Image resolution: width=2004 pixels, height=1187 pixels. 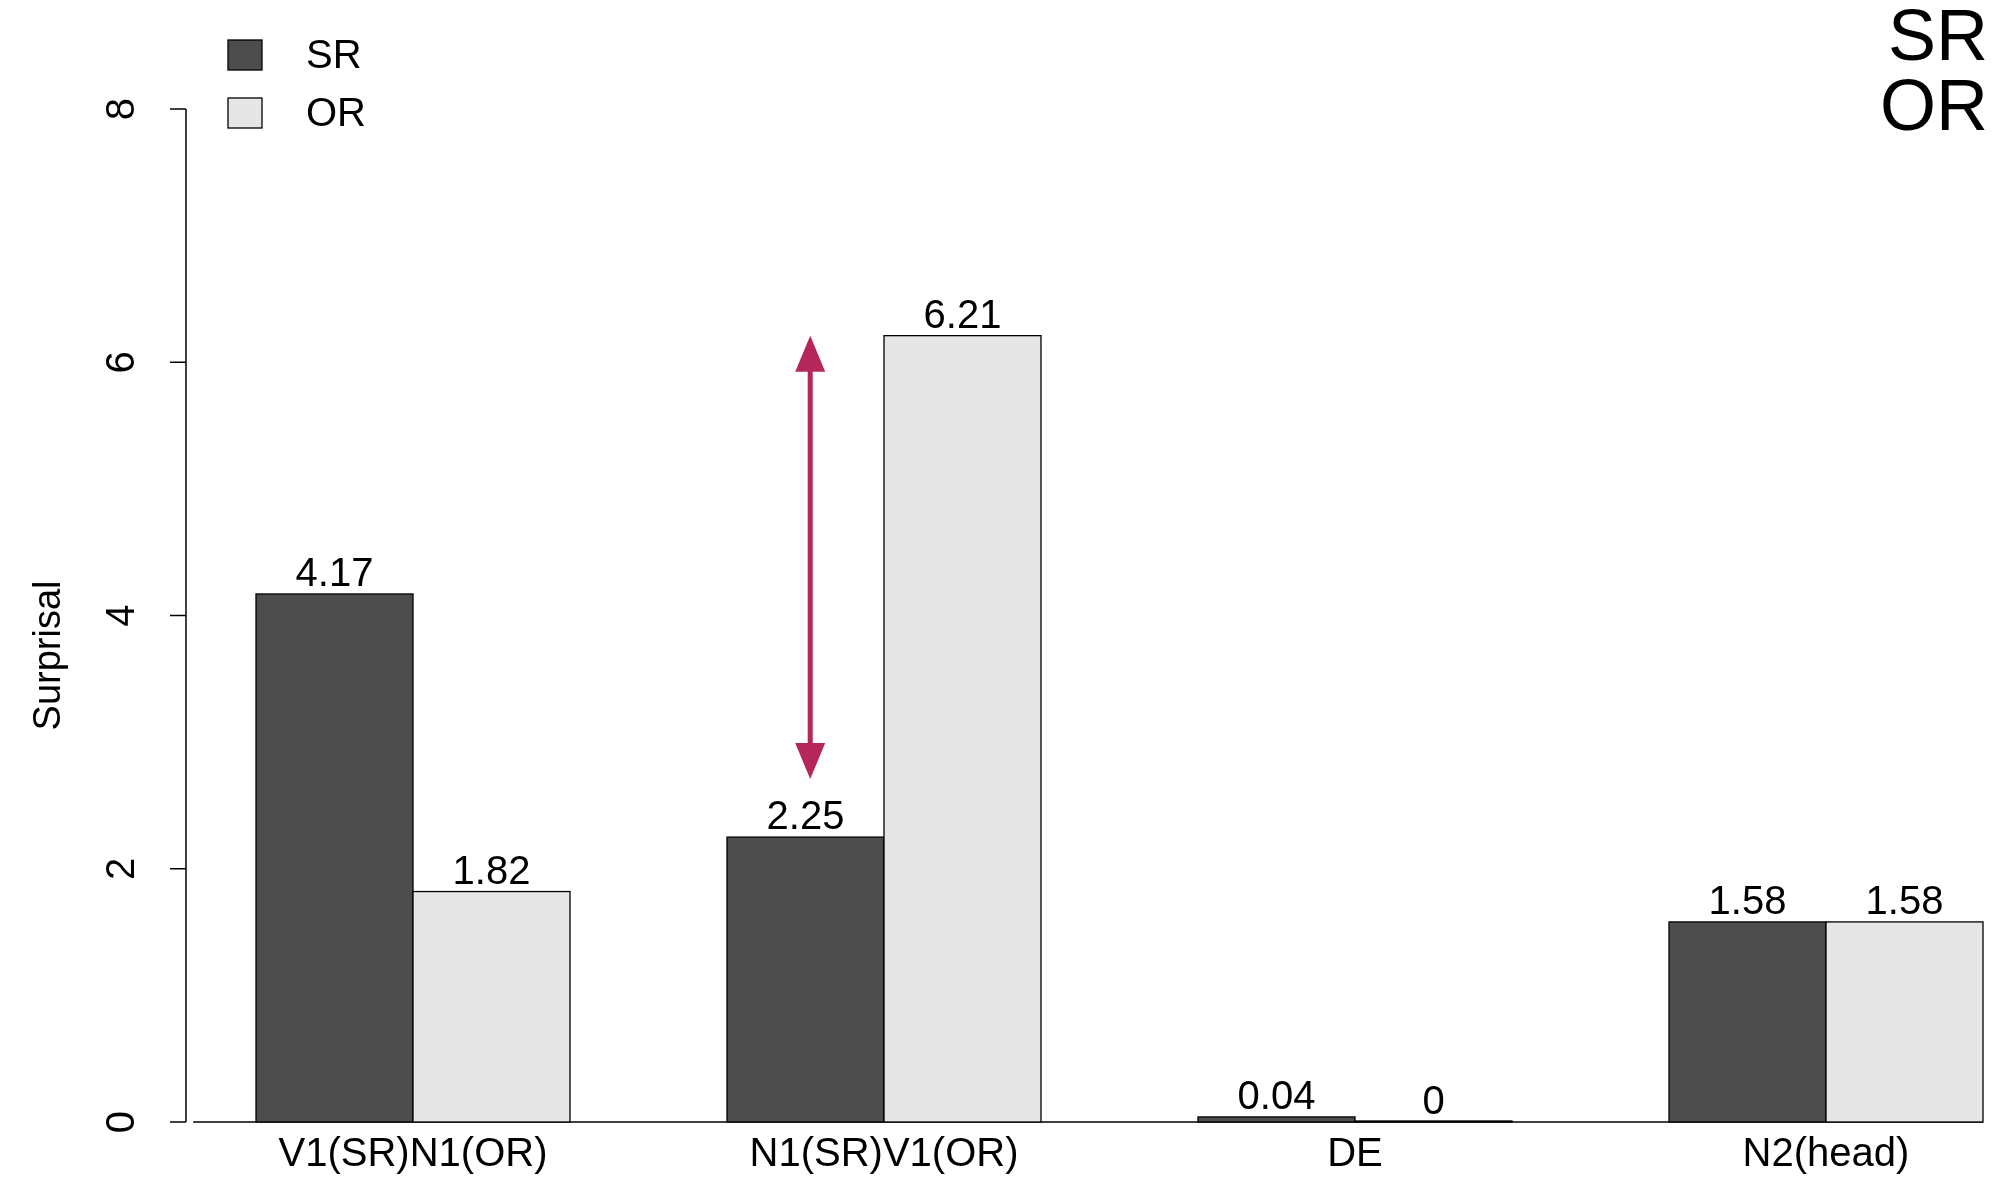 What do you see at coordinates (1433, 1100) in the screenshot?
I see `data-label: 0` at bounding box center [1433, 1100].